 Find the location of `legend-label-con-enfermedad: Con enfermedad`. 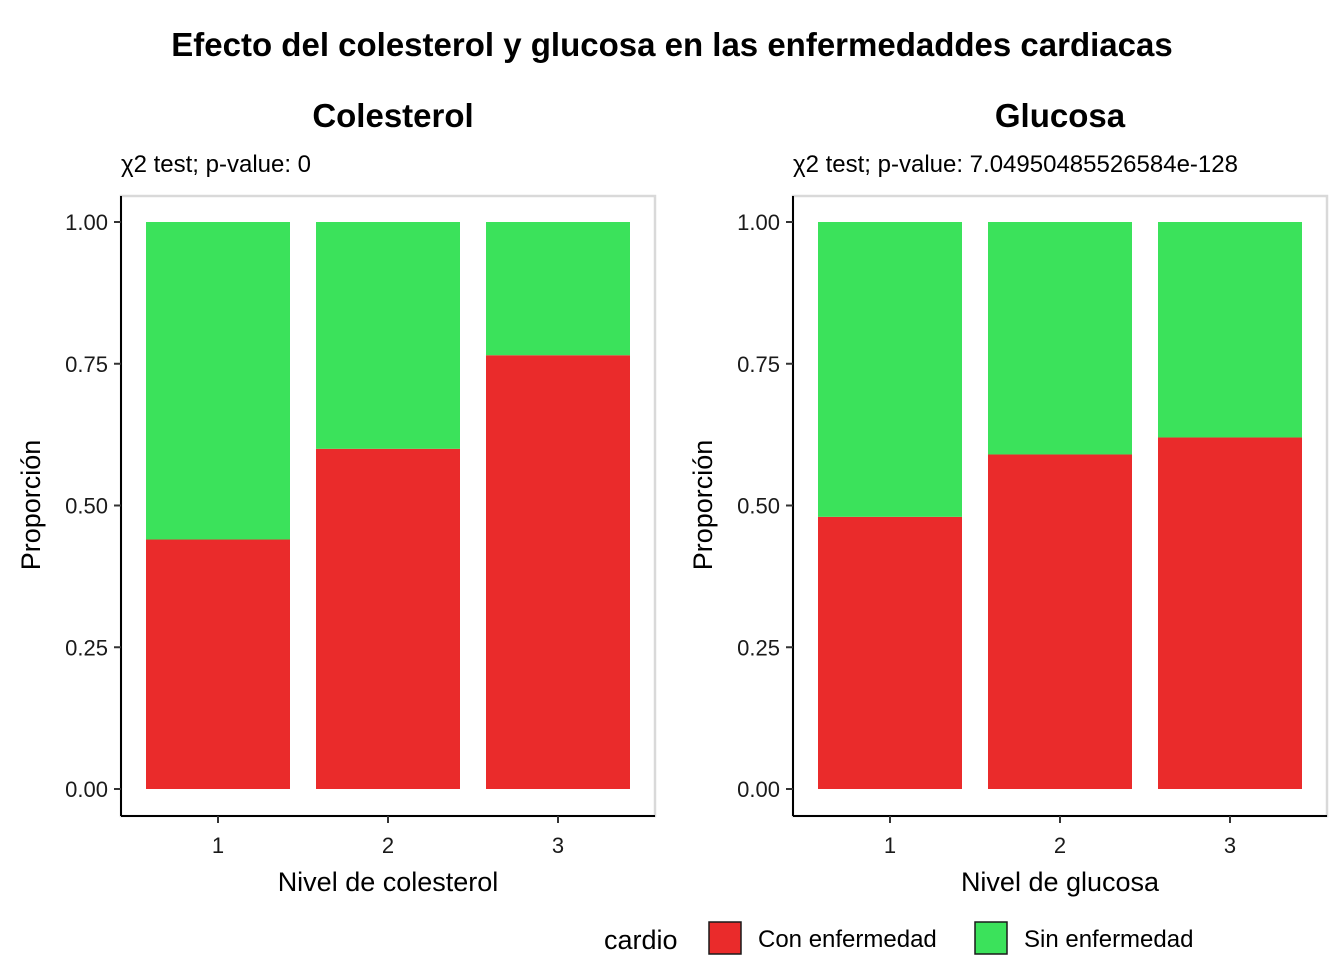

legend-label-con-enfermedad: Con enfermedad is located at coordinates (847, 939).